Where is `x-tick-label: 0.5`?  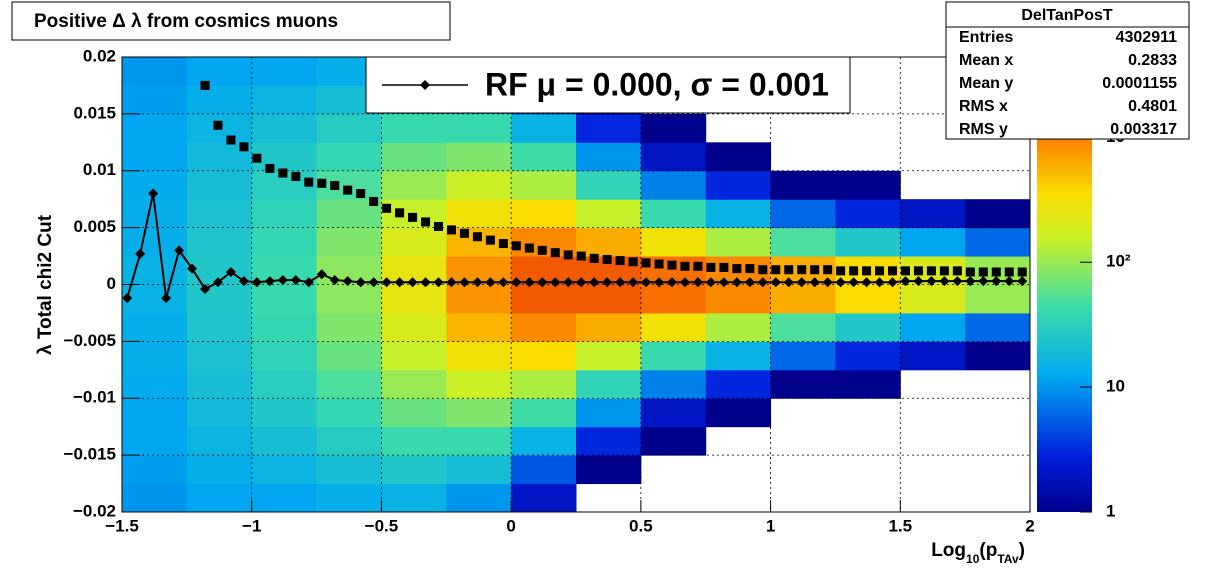 x-tick-label: 0.5 is located at coordinates (641, 525).